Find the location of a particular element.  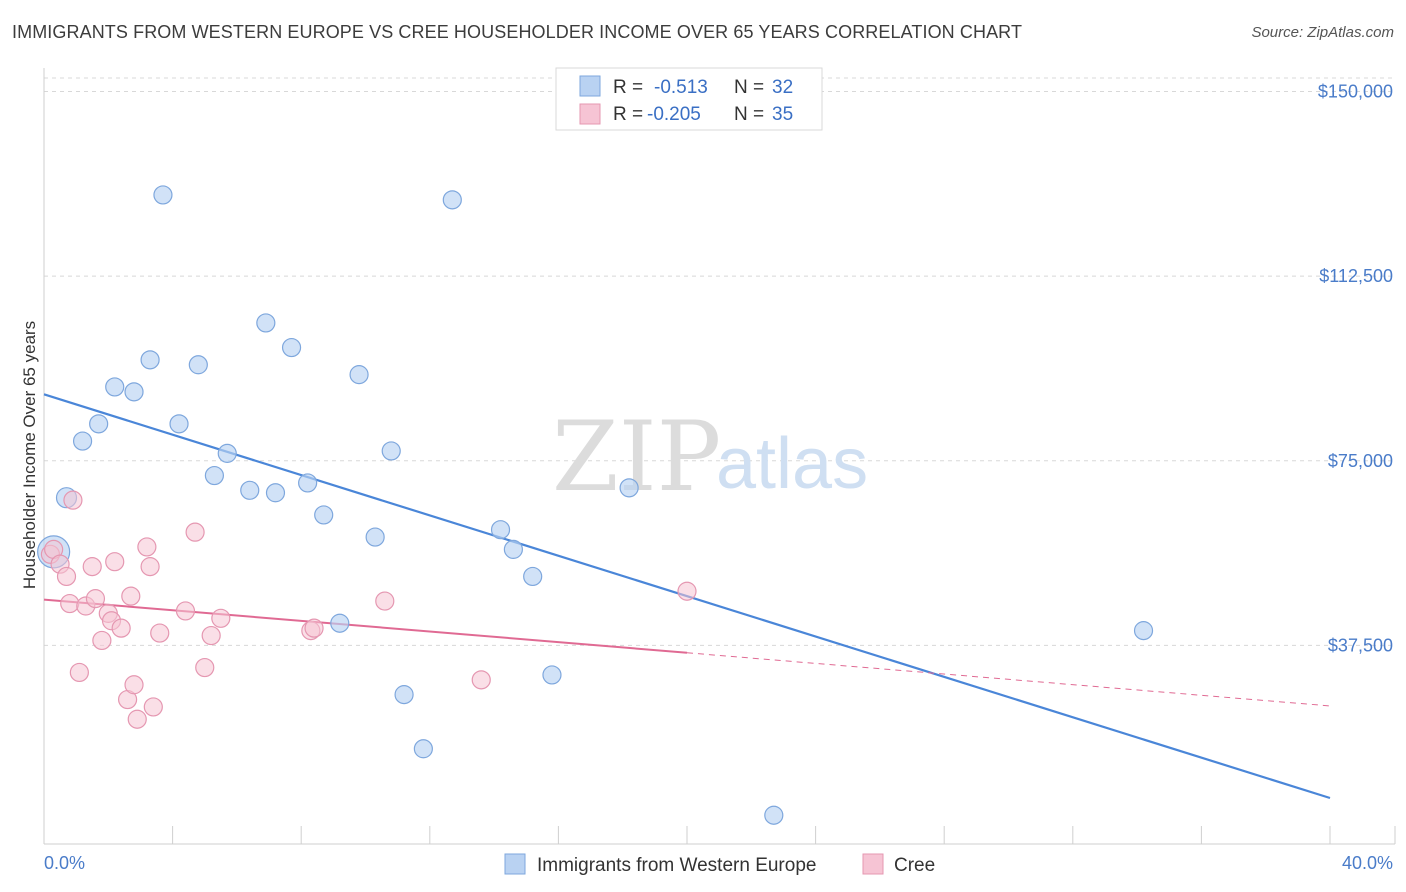

stats-legend: R = -0.513 N = 32 R = -0.205 N = 35 is located at coordinates (689, 99).